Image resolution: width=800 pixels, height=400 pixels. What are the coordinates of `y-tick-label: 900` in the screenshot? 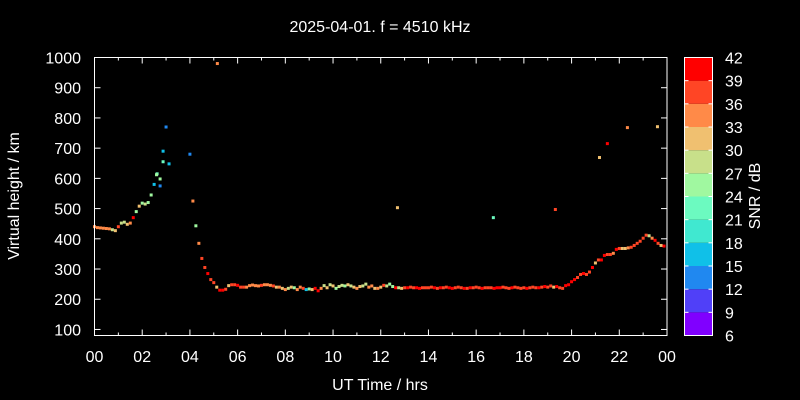 It's located at (67, 89).